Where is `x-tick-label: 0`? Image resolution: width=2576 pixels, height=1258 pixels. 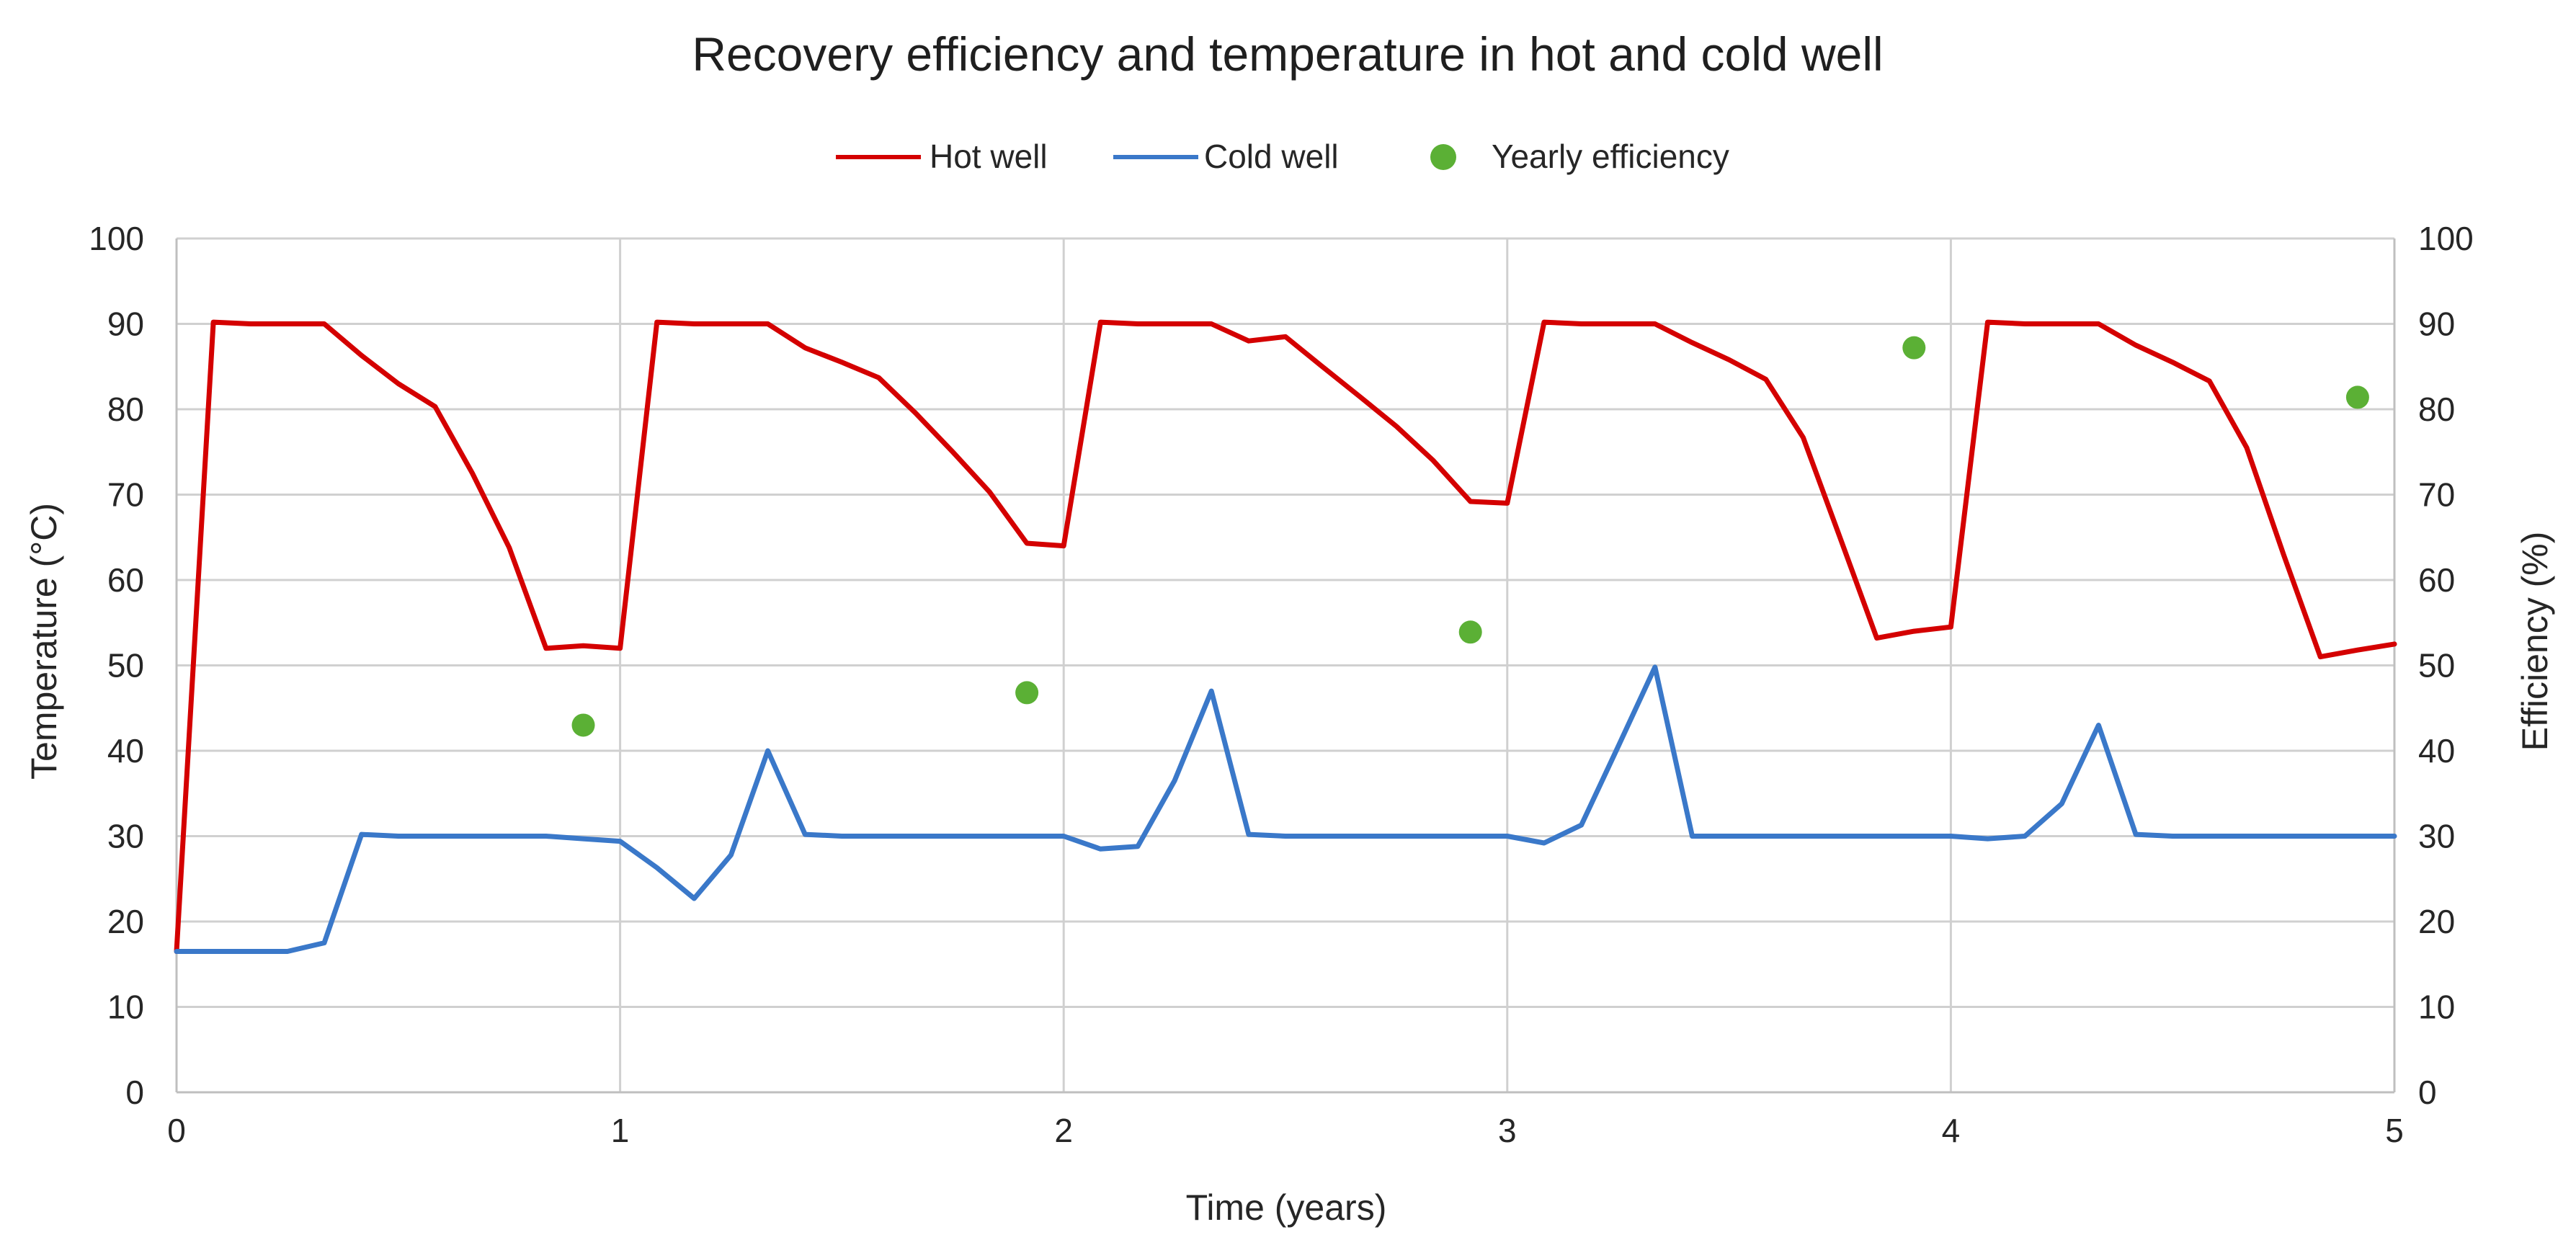 x-tick-label: 0 is located at coordinates (176, 1130).